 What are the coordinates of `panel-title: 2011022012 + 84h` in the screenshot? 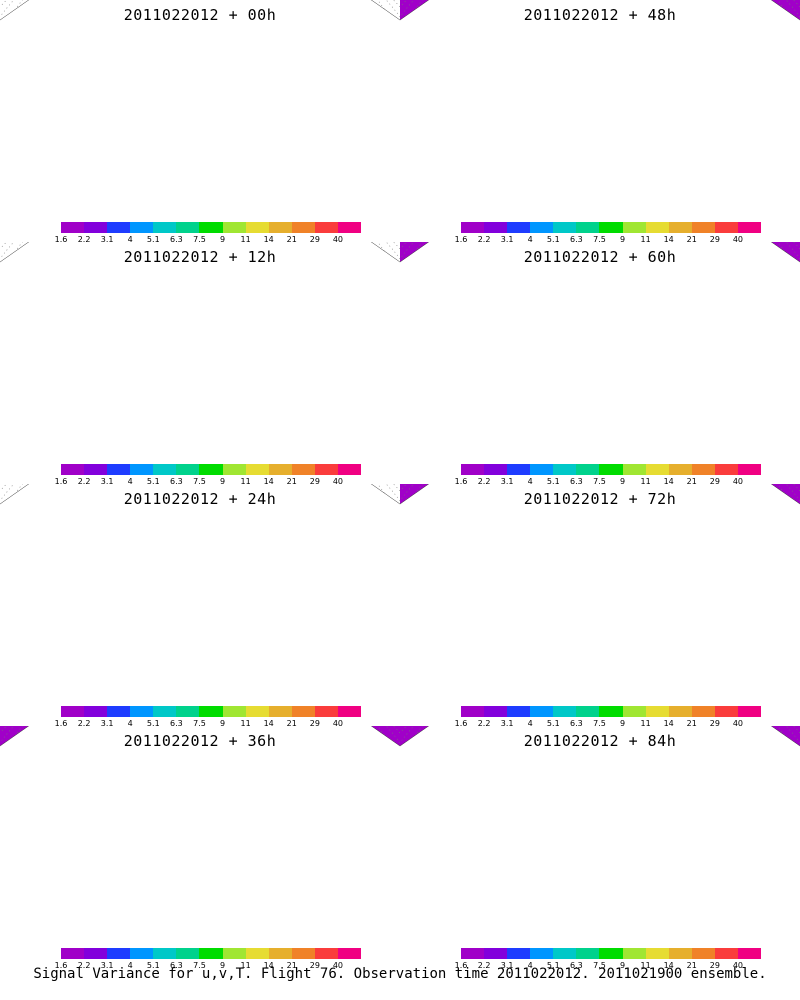 It's located at (600, 741).